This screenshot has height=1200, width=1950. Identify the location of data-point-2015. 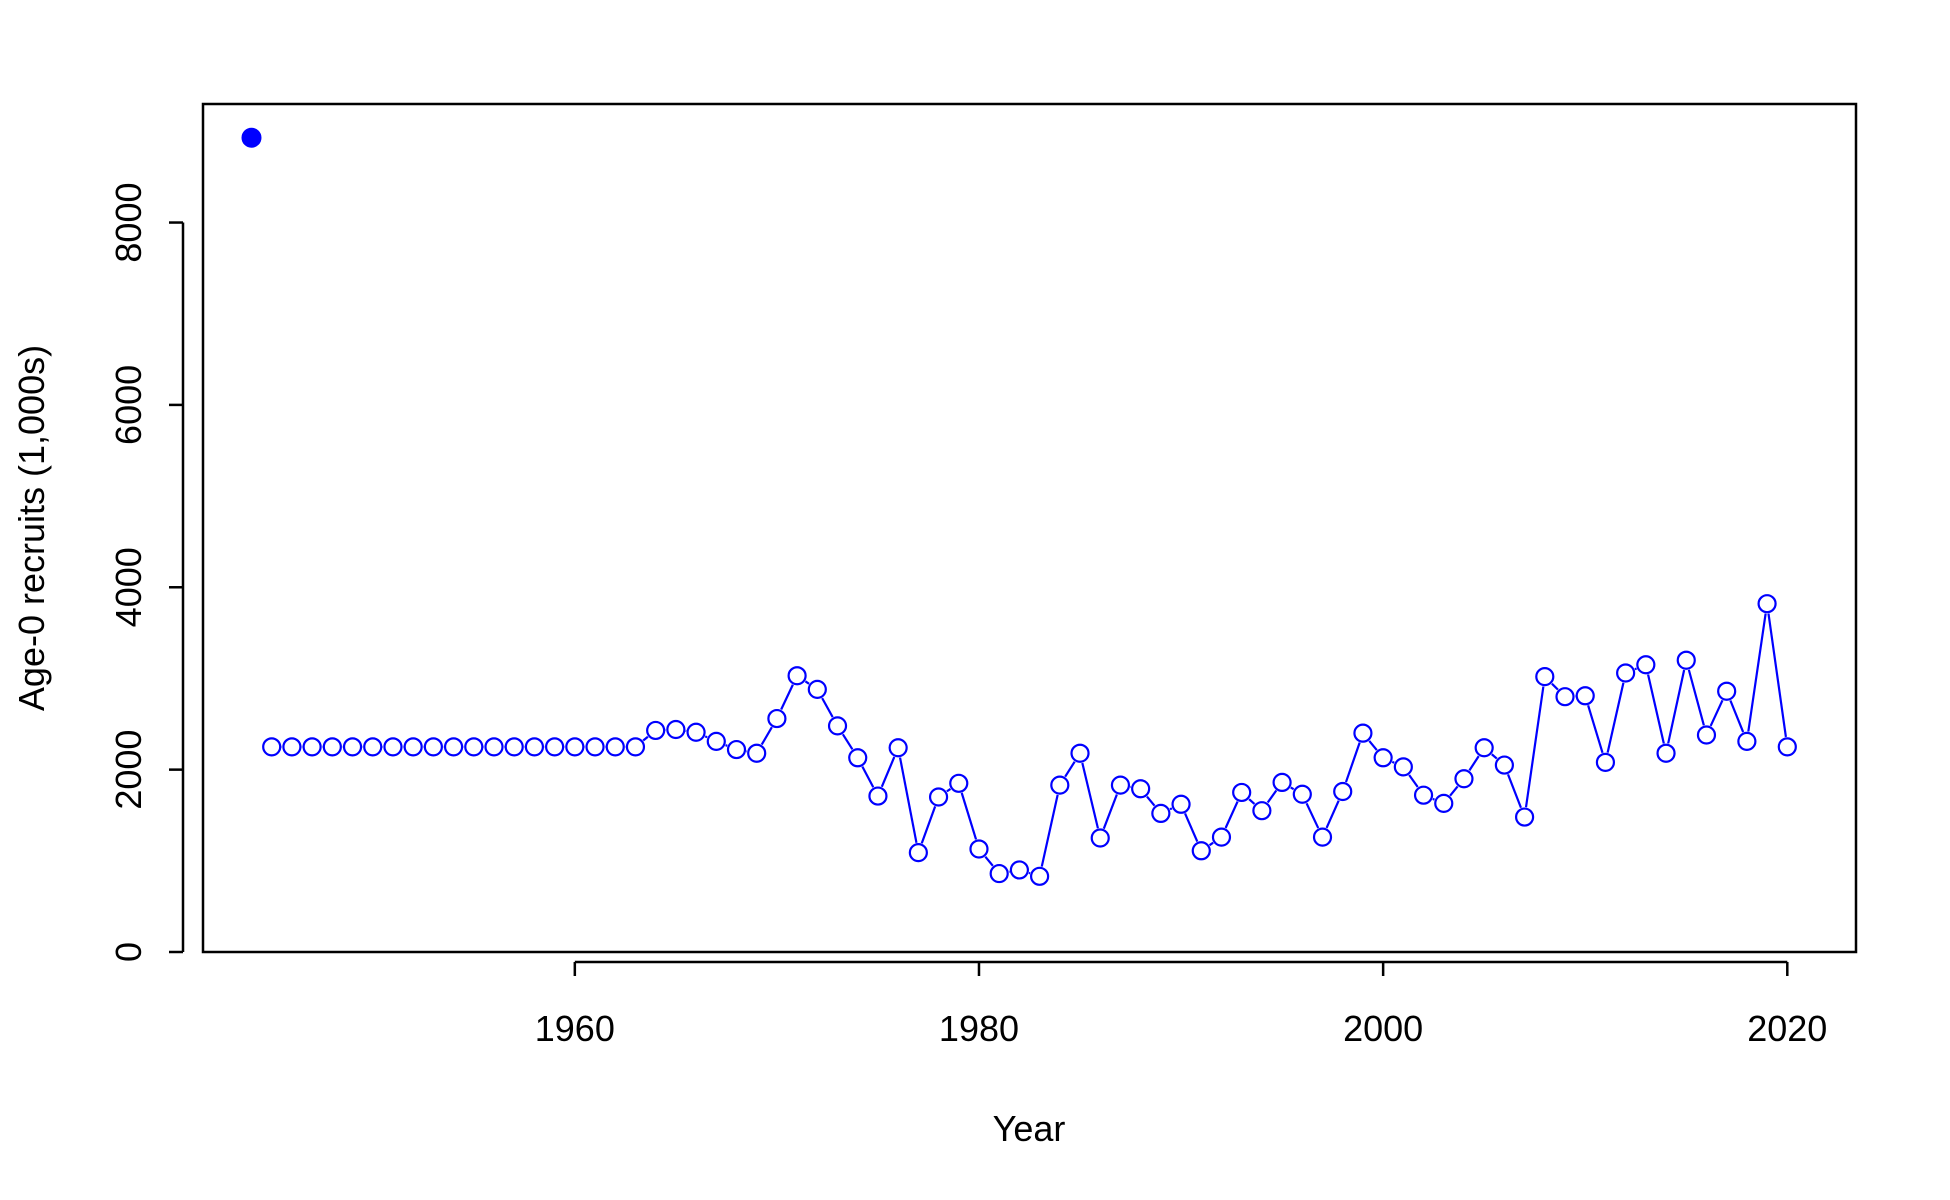
(1686, 660).